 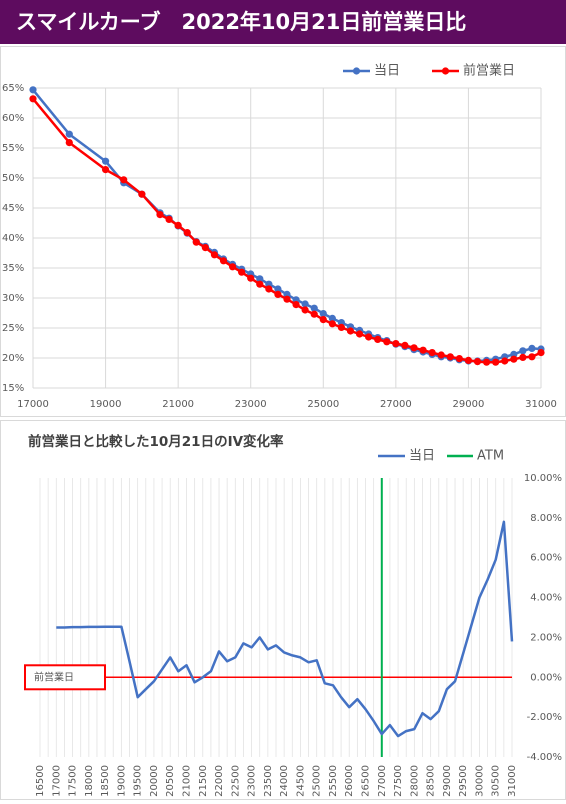 I want to click on y-tick-label: 15%, so click(x=13, y=388).